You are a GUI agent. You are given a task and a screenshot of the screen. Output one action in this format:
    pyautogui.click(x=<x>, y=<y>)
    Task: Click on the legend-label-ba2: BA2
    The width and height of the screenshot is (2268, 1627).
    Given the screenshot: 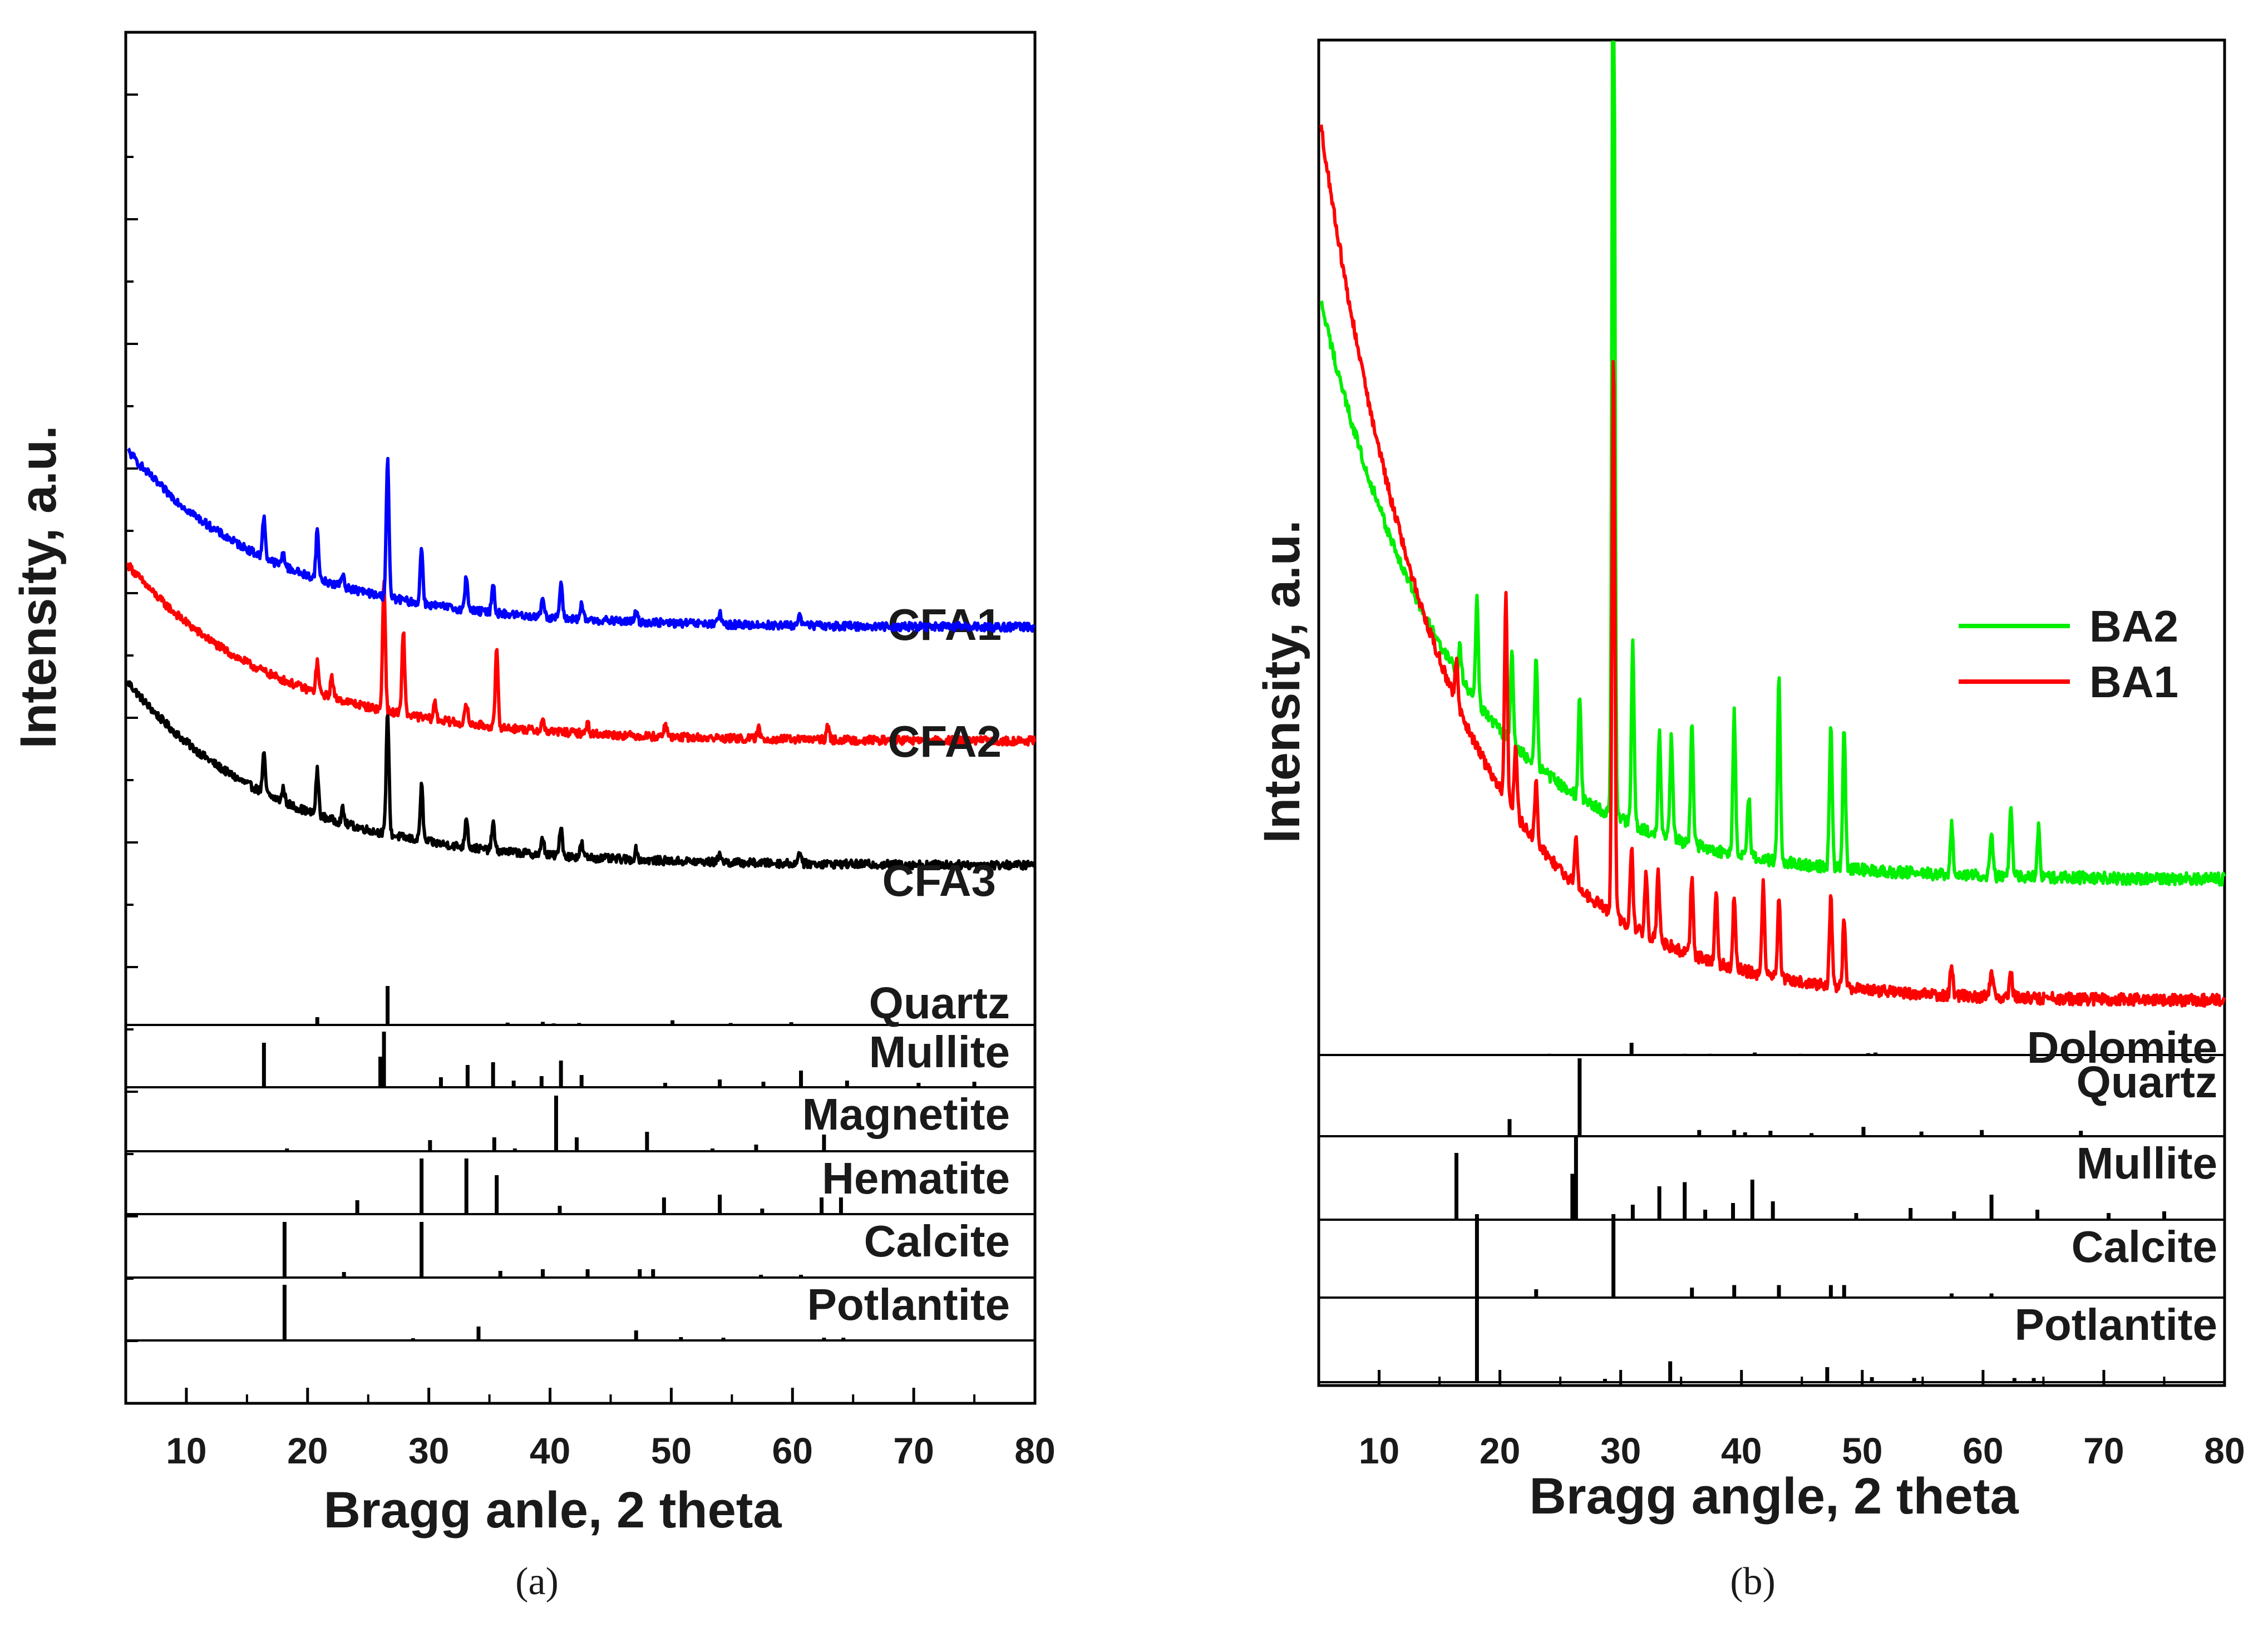 What is the action you would take?
    pyautogui.click(x=2133, y=626)
    